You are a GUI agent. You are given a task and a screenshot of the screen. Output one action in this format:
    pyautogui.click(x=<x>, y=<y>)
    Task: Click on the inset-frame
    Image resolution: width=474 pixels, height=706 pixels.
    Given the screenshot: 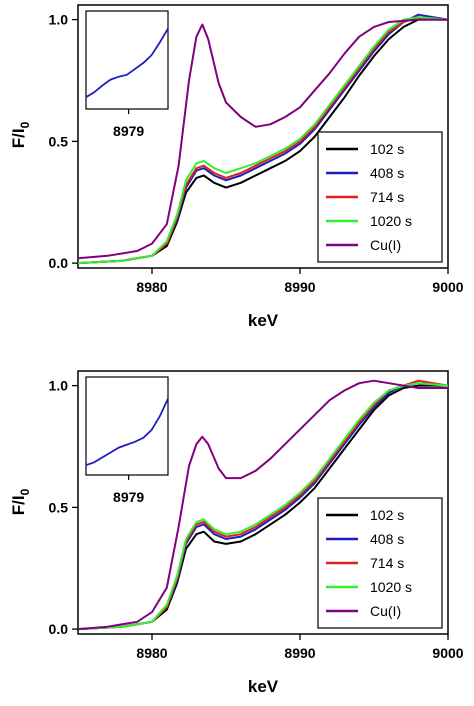 What is the action you would take?
    pyautogui.click(x=127, y=60)
    